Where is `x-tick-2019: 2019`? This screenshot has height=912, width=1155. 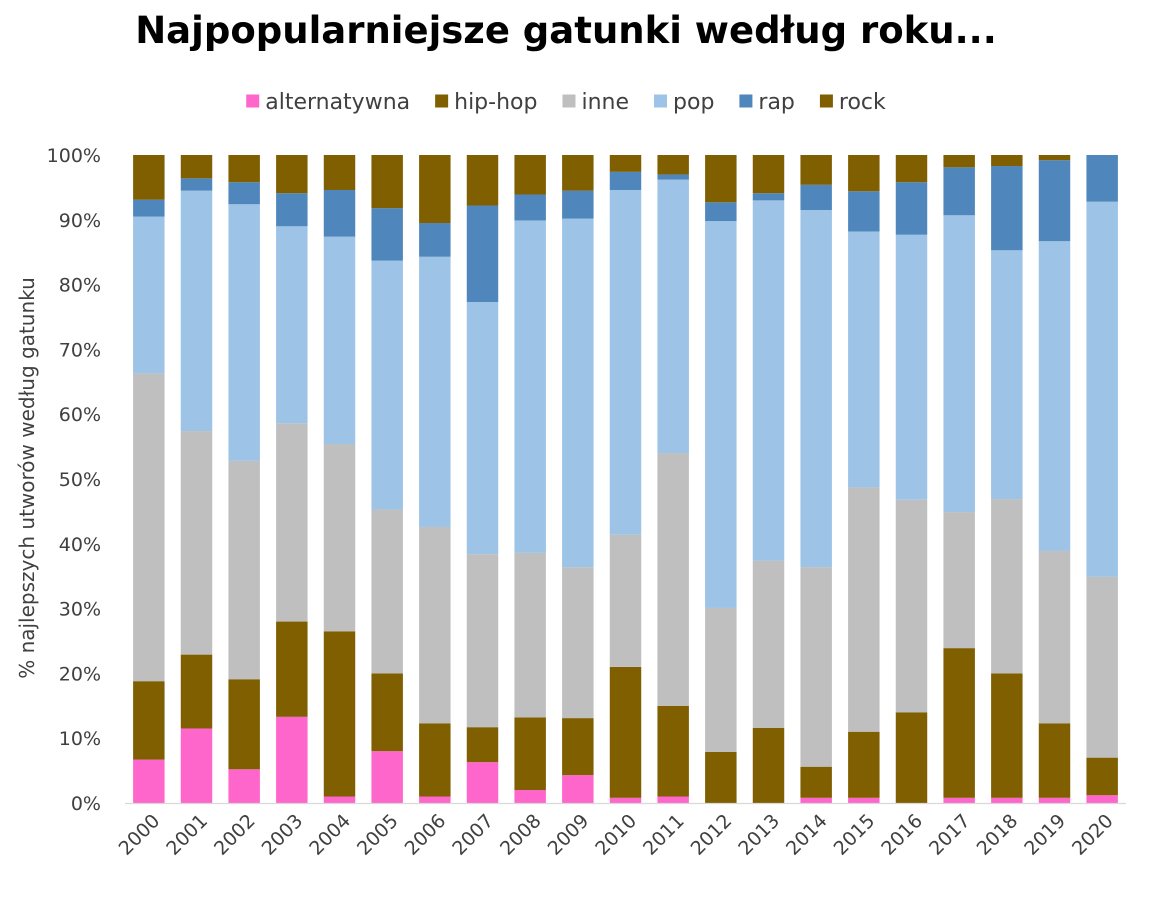
x-tick-2019: 2019 is located at coordinates (1045, 835).